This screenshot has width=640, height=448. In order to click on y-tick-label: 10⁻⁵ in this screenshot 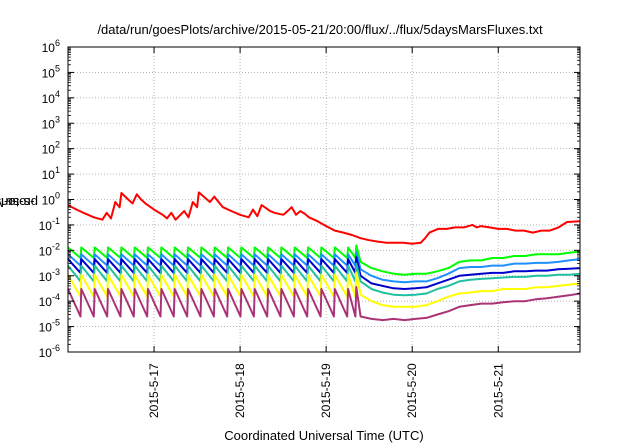, I will do `click(49, 326)`.